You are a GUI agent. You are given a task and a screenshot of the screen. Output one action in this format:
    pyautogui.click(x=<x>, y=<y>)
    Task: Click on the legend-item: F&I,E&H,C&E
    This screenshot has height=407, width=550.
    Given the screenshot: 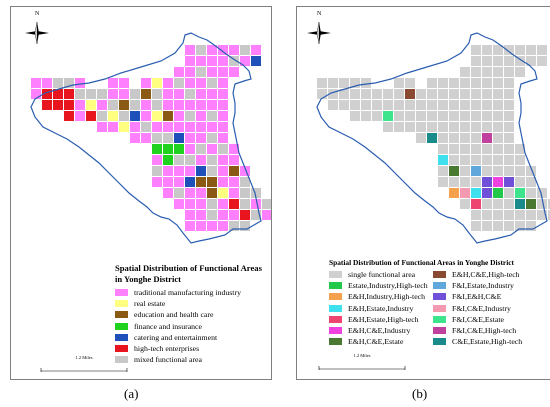 What is the action you would take?
    pyautogui.click(x=488, y=296)
    